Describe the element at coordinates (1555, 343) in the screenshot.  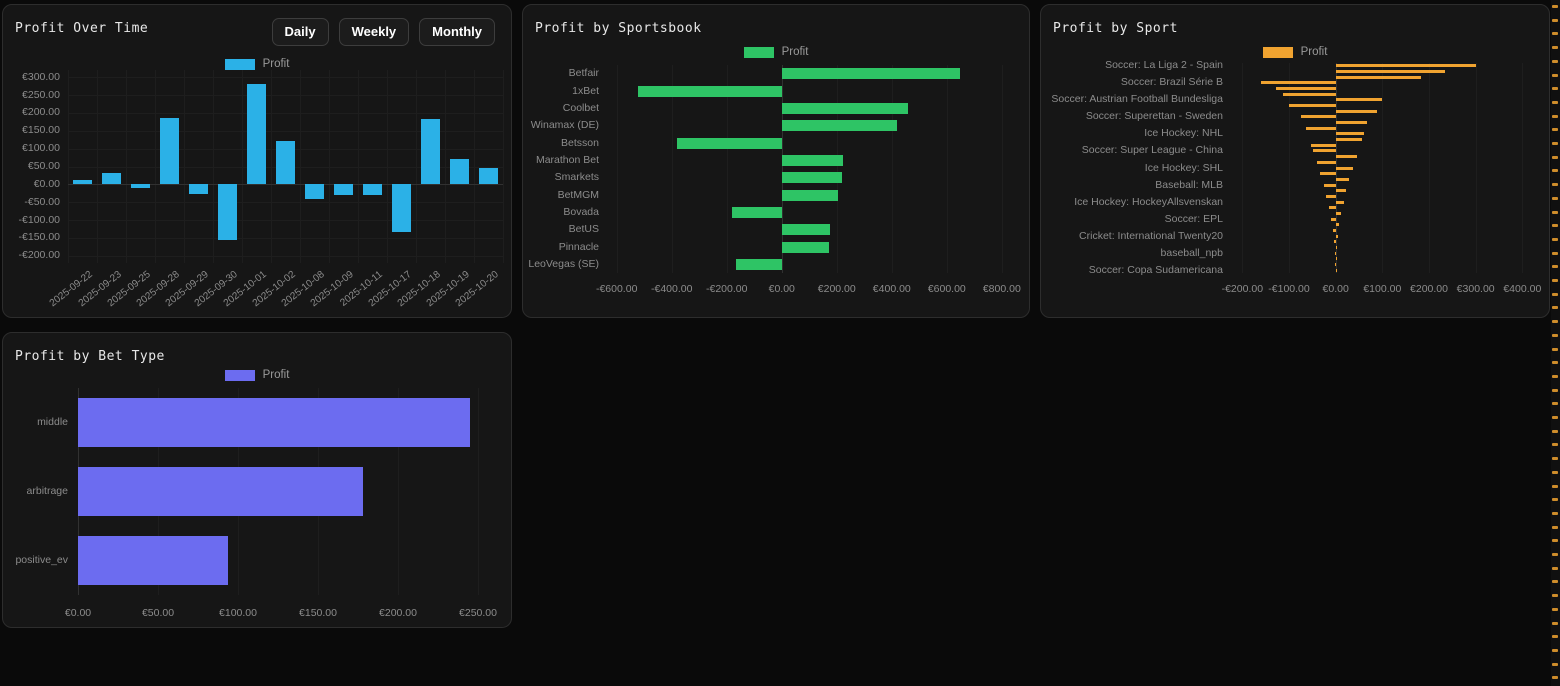
I see `scrollbar` at that location.